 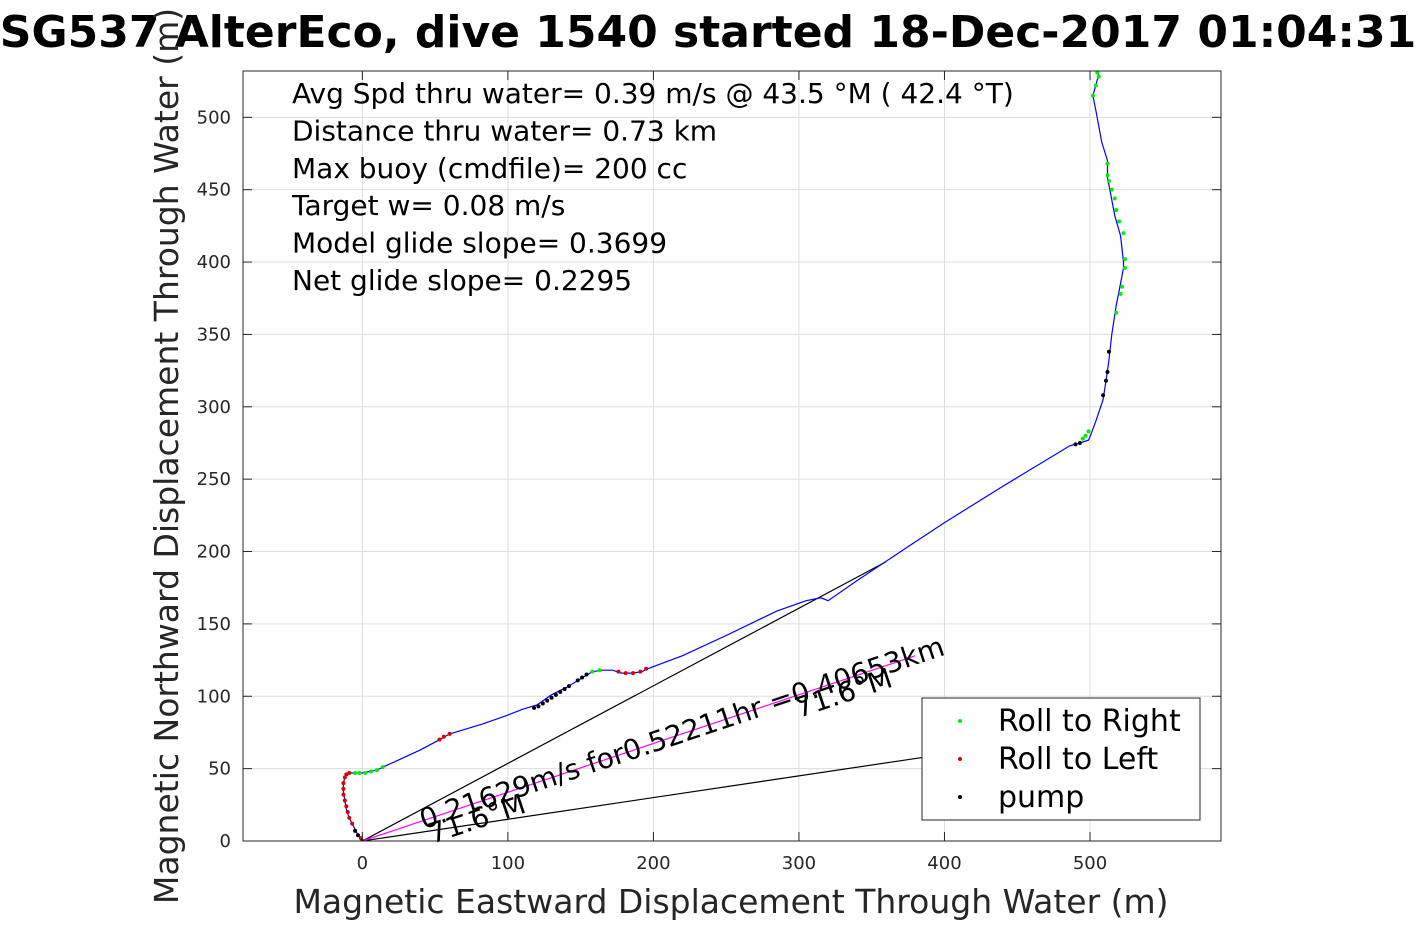 What do you see at coordinates (1041, 797) in the screenshot?
I see `legend-label: pump` at bounding box center [1041, 797].